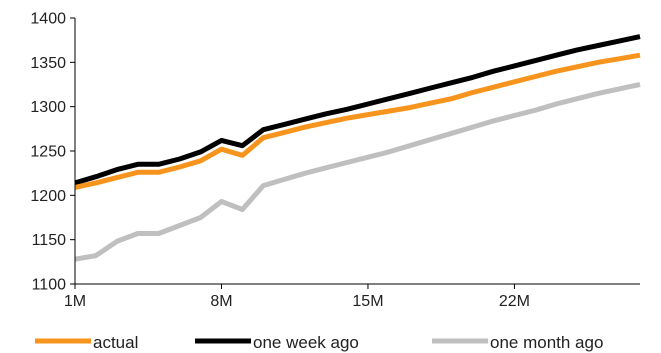  What do you see at coordinates (115, 342) in the screenshot?
I see `legend-label-actual: actual` at bounding box center [115, 342].